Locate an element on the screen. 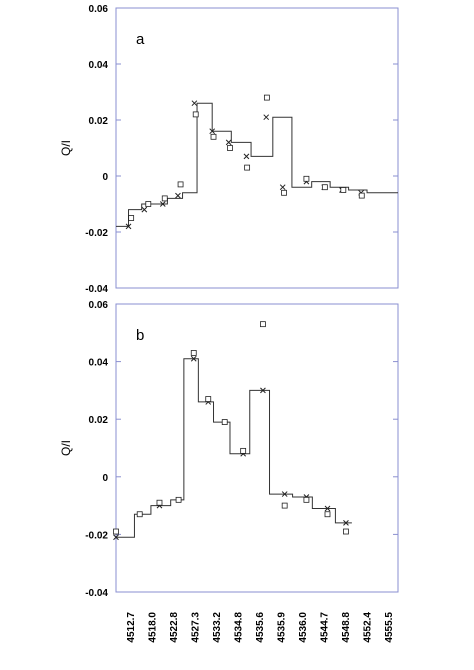  x-category-label: 4535.9 is located at coordinates (282, 627).